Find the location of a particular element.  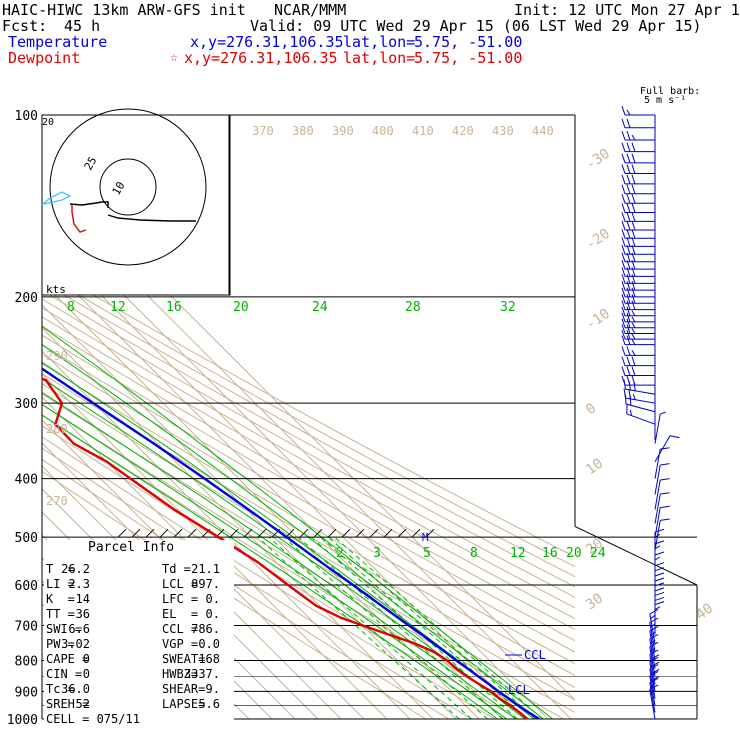

parcel-info-cell: 3337. is located at coordinates (201, 674).